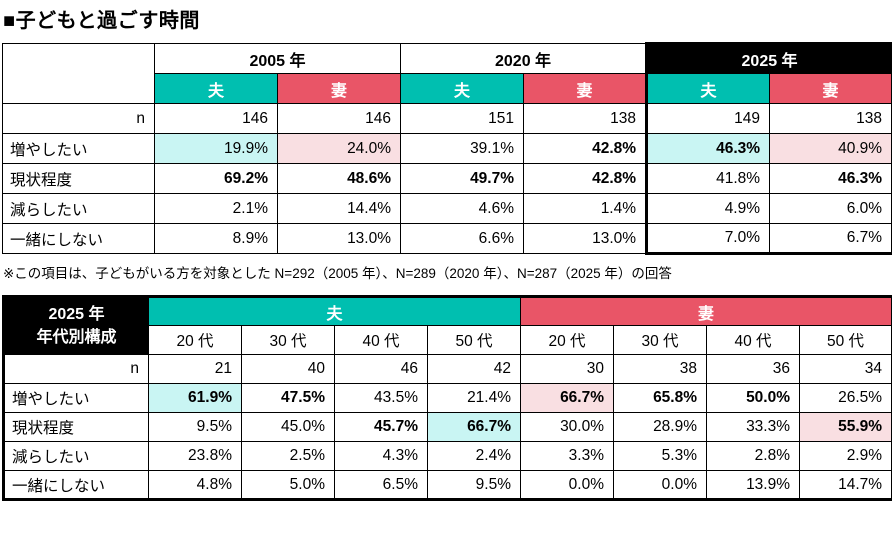 The image size is (892, 546). What do you see at coordinates (585, 208) in the screenshot?
I see `cell: 1.4%` at bounding box center [585, 208].